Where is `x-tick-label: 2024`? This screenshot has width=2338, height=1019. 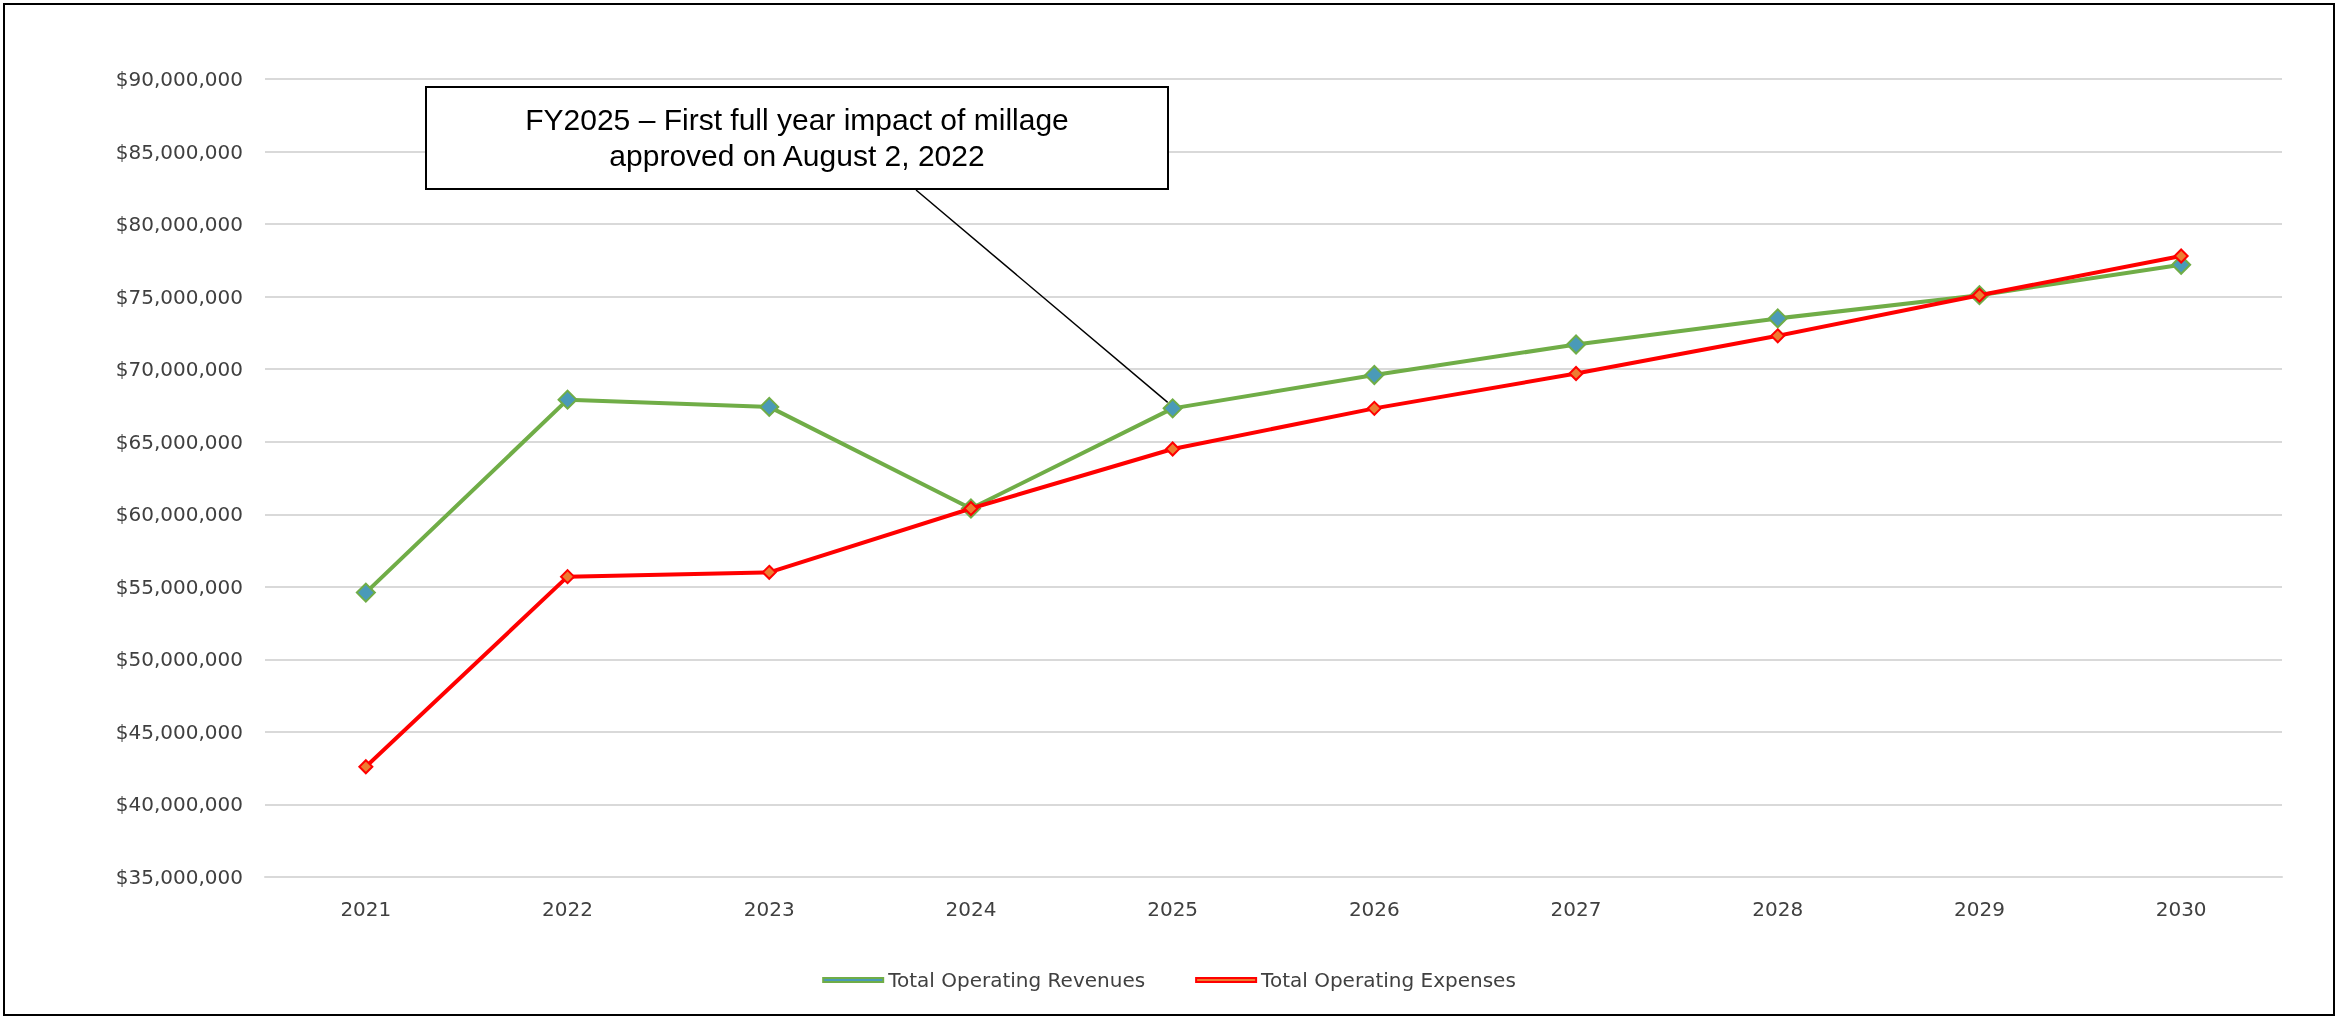
x-tick-label: 2024 is located at coordinates (971, 909).